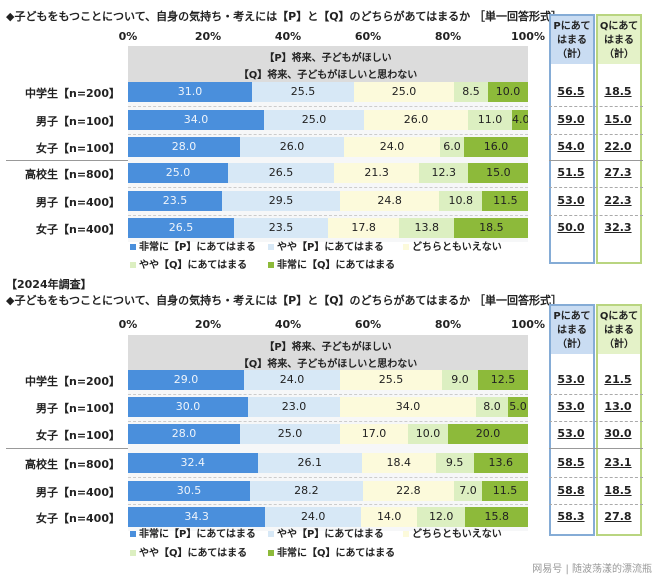 Image resolution: width=660 pixels, height=577 pixels. I want to click on legend-label: 非常に【P】にあてはまる, so click(197, 247).